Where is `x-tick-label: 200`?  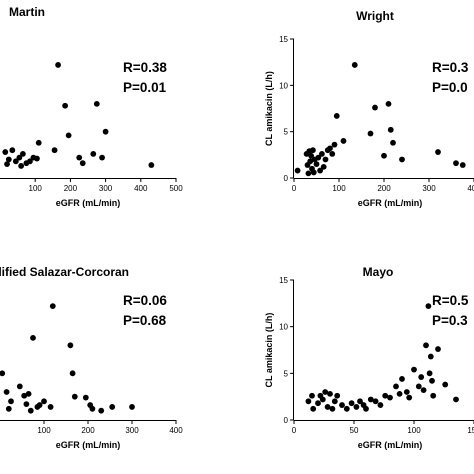
x-tick-label: 200 is located at coordinates (384, 188).